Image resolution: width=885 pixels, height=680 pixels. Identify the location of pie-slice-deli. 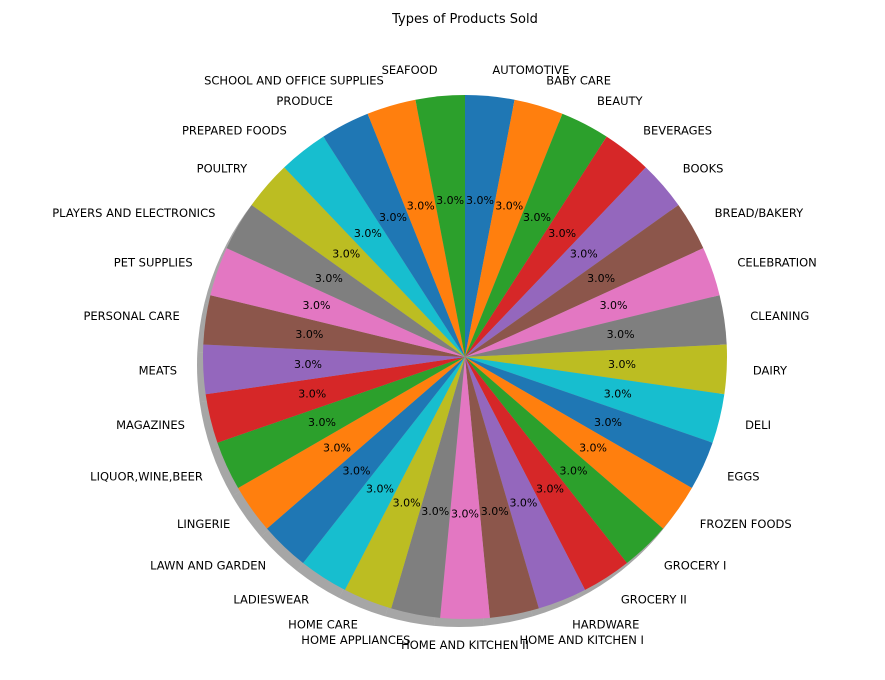
(595, 400).